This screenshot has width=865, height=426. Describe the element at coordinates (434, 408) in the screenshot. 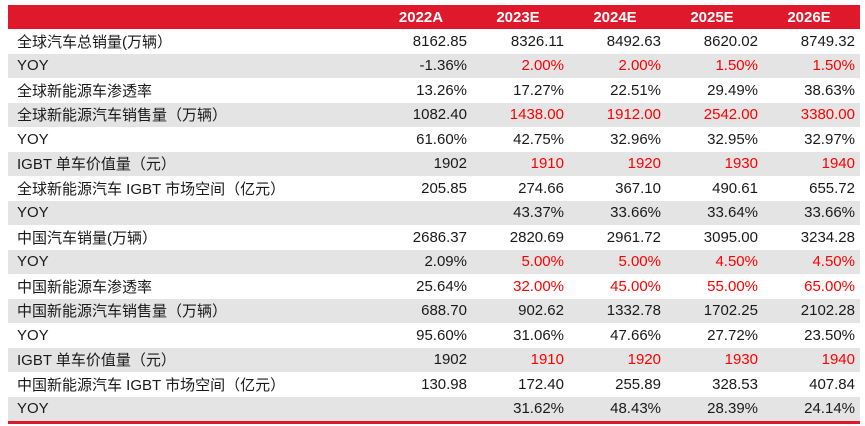

I see `table-row: YOY 31.62% 48.43% 28.39% 24.14%` at that location.